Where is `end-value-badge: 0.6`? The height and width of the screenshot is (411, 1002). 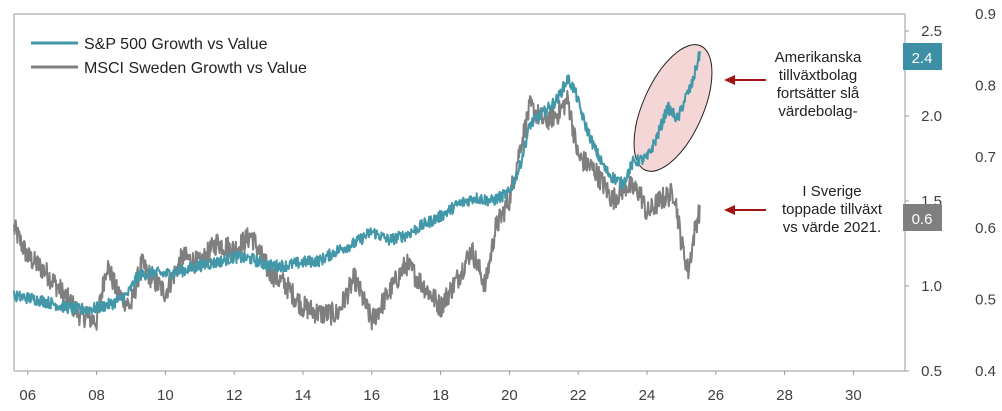 end-value-badge: 0.6 is located at coordinates (922, 217).